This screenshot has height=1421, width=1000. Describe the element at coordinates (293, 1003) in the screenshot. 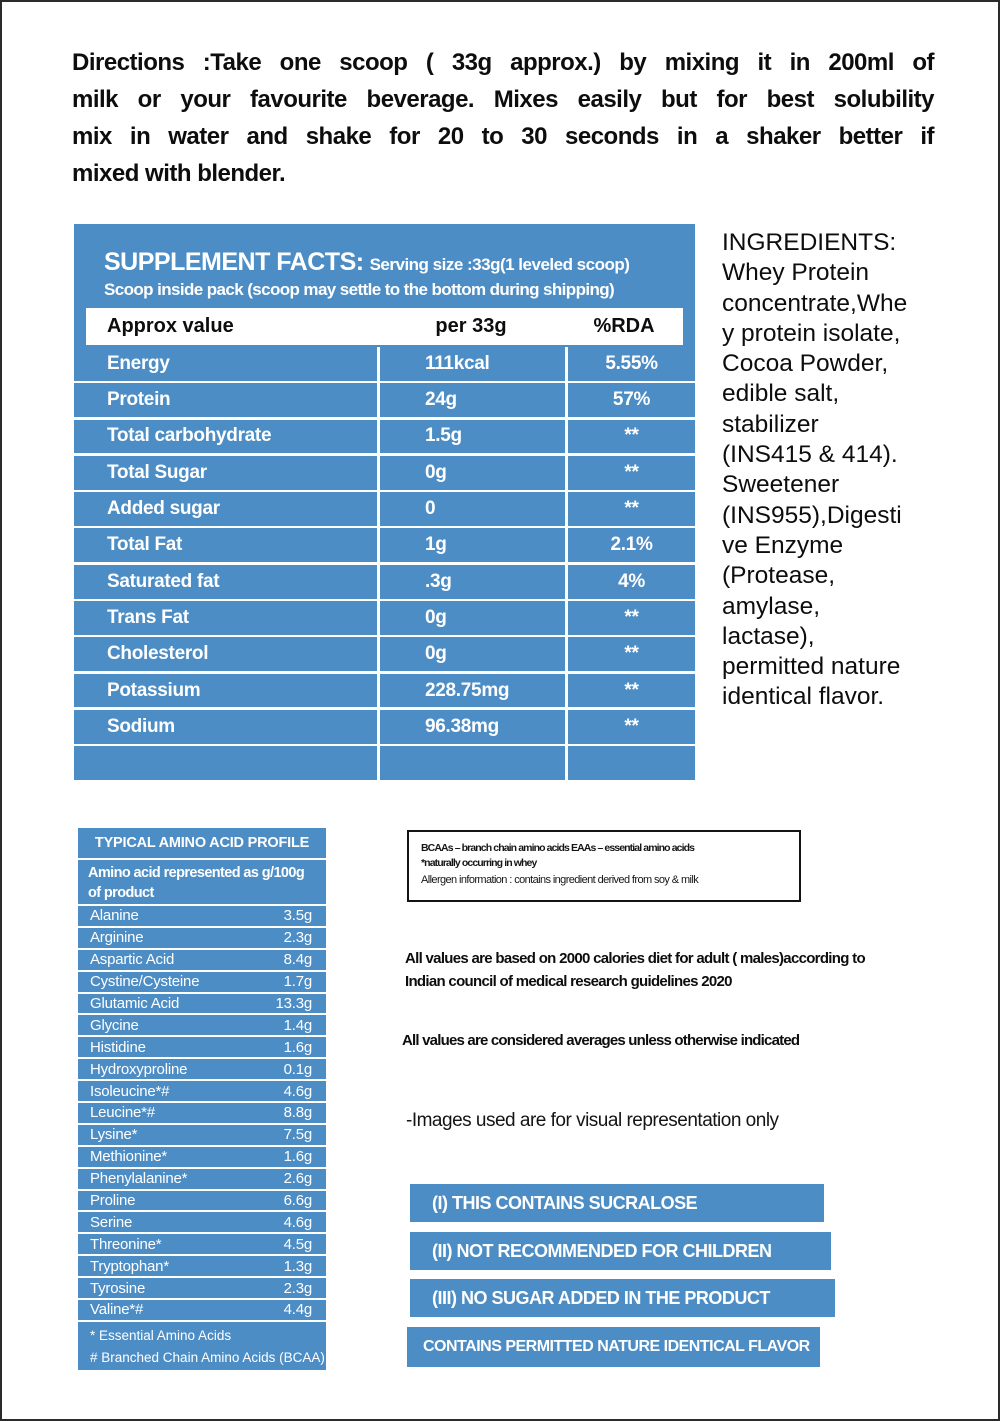

I see `amino-value: 13.3g` at that location.